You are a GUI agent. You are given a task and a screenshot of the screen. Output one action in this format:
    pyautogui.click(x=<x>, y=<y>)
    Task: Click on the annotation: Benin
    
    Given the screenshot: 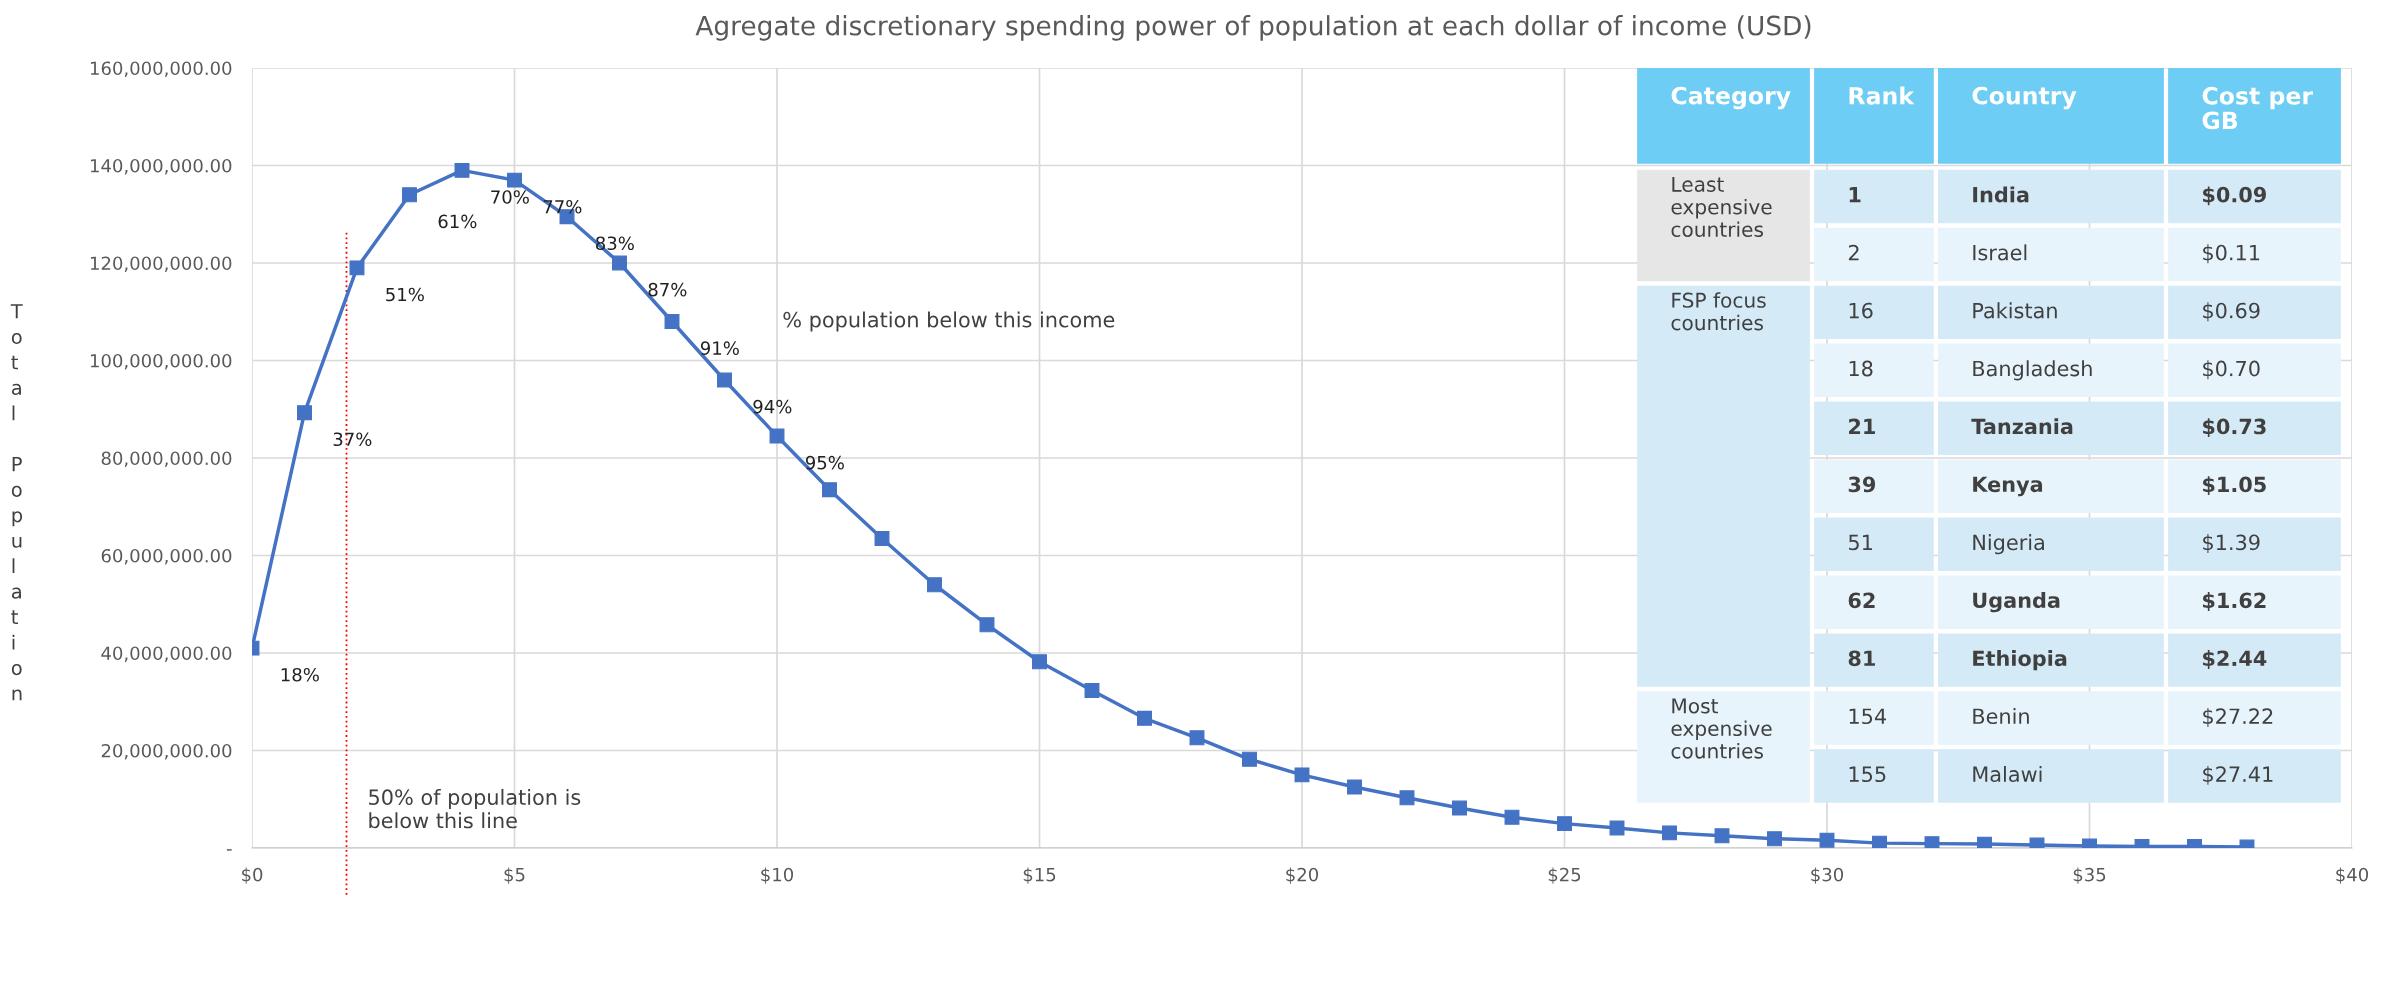 What is the action you would take?
    pyautogui.click(x=2001, y=716)
    